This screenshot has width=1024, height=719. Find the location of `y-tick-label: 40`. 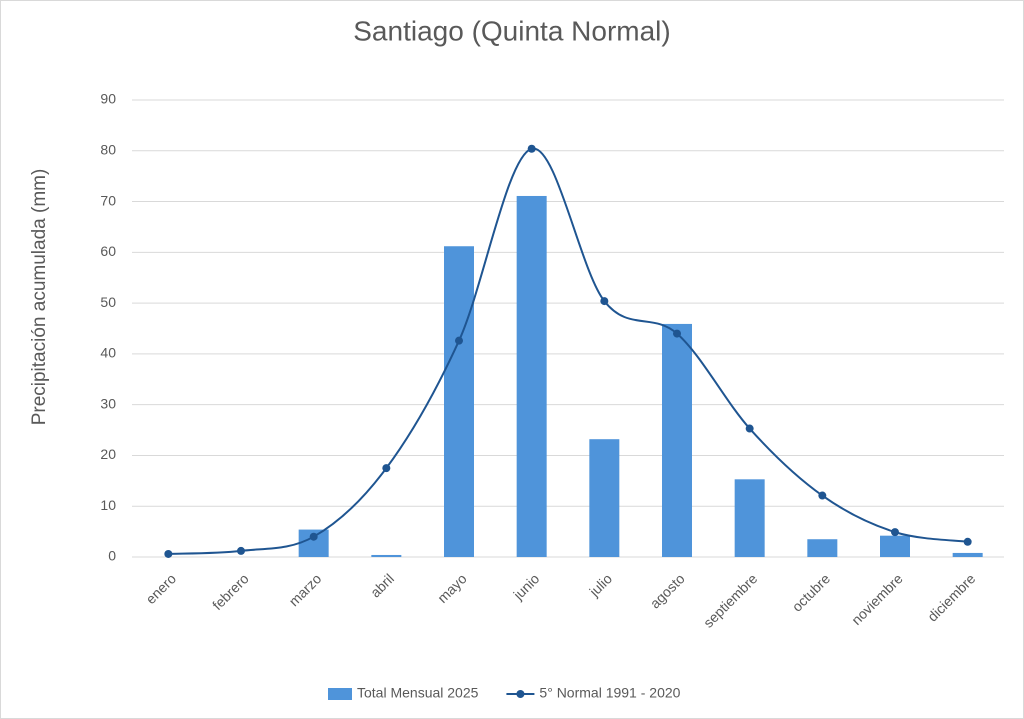

y-tick-label: 40 is located at coordinates (108, 353).